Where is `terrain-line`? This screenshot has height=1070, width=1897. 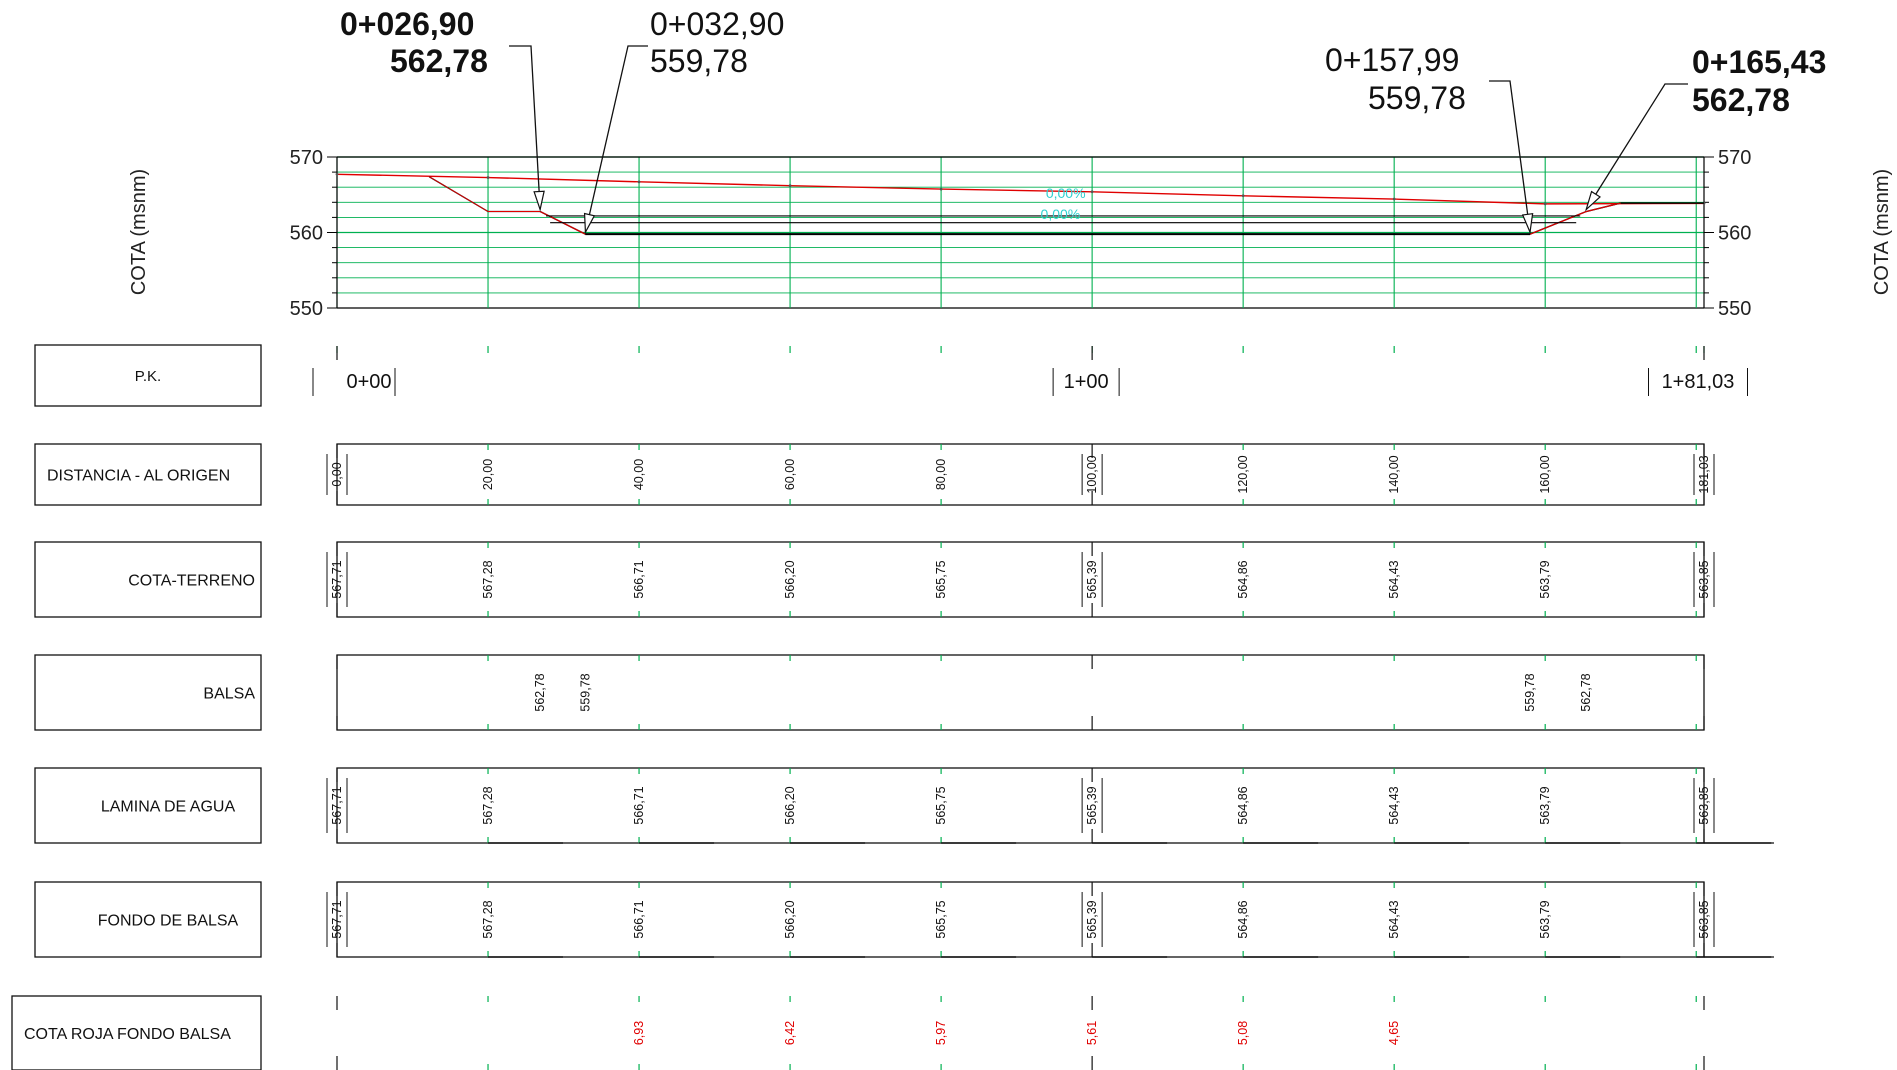
terrain-line is located at coordinates (1020, 189).